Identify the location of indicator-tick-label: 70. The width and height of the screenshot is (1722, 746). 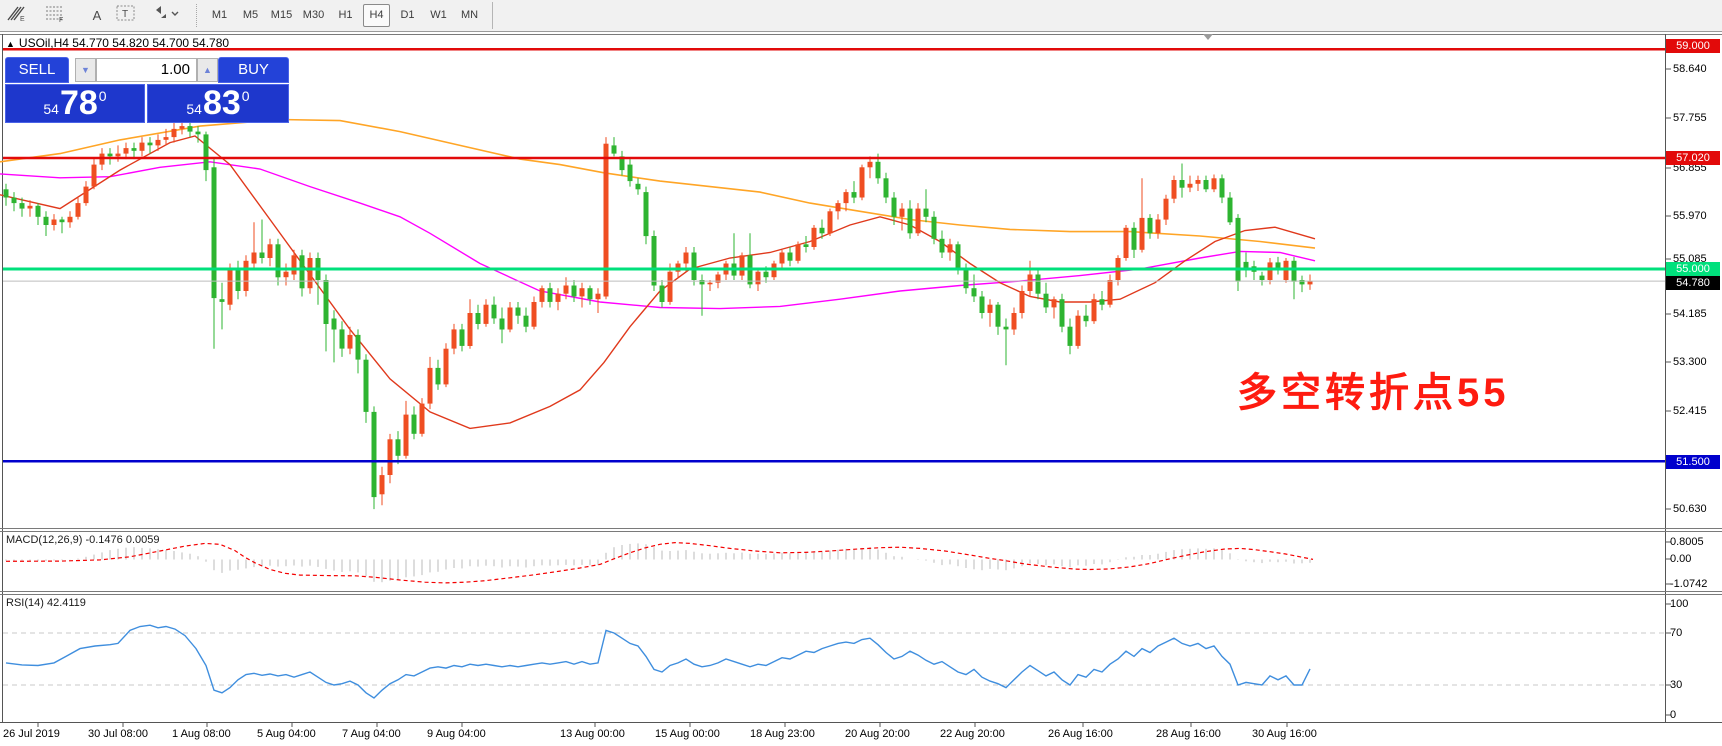
(1676, 633).